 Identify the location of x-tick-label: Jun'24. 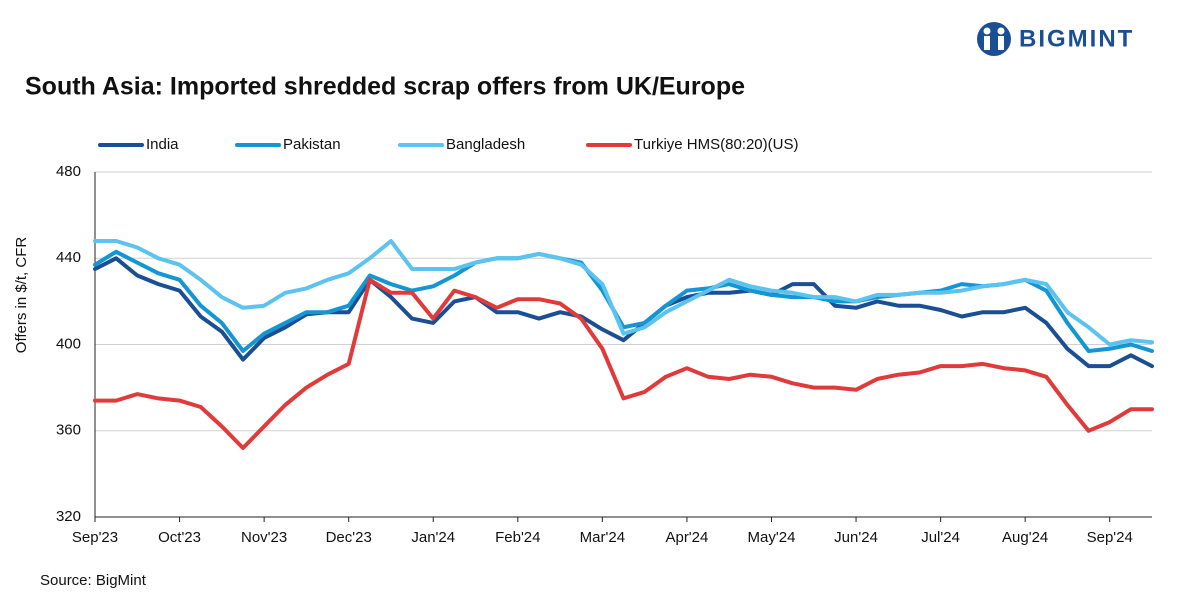
(856, 537).